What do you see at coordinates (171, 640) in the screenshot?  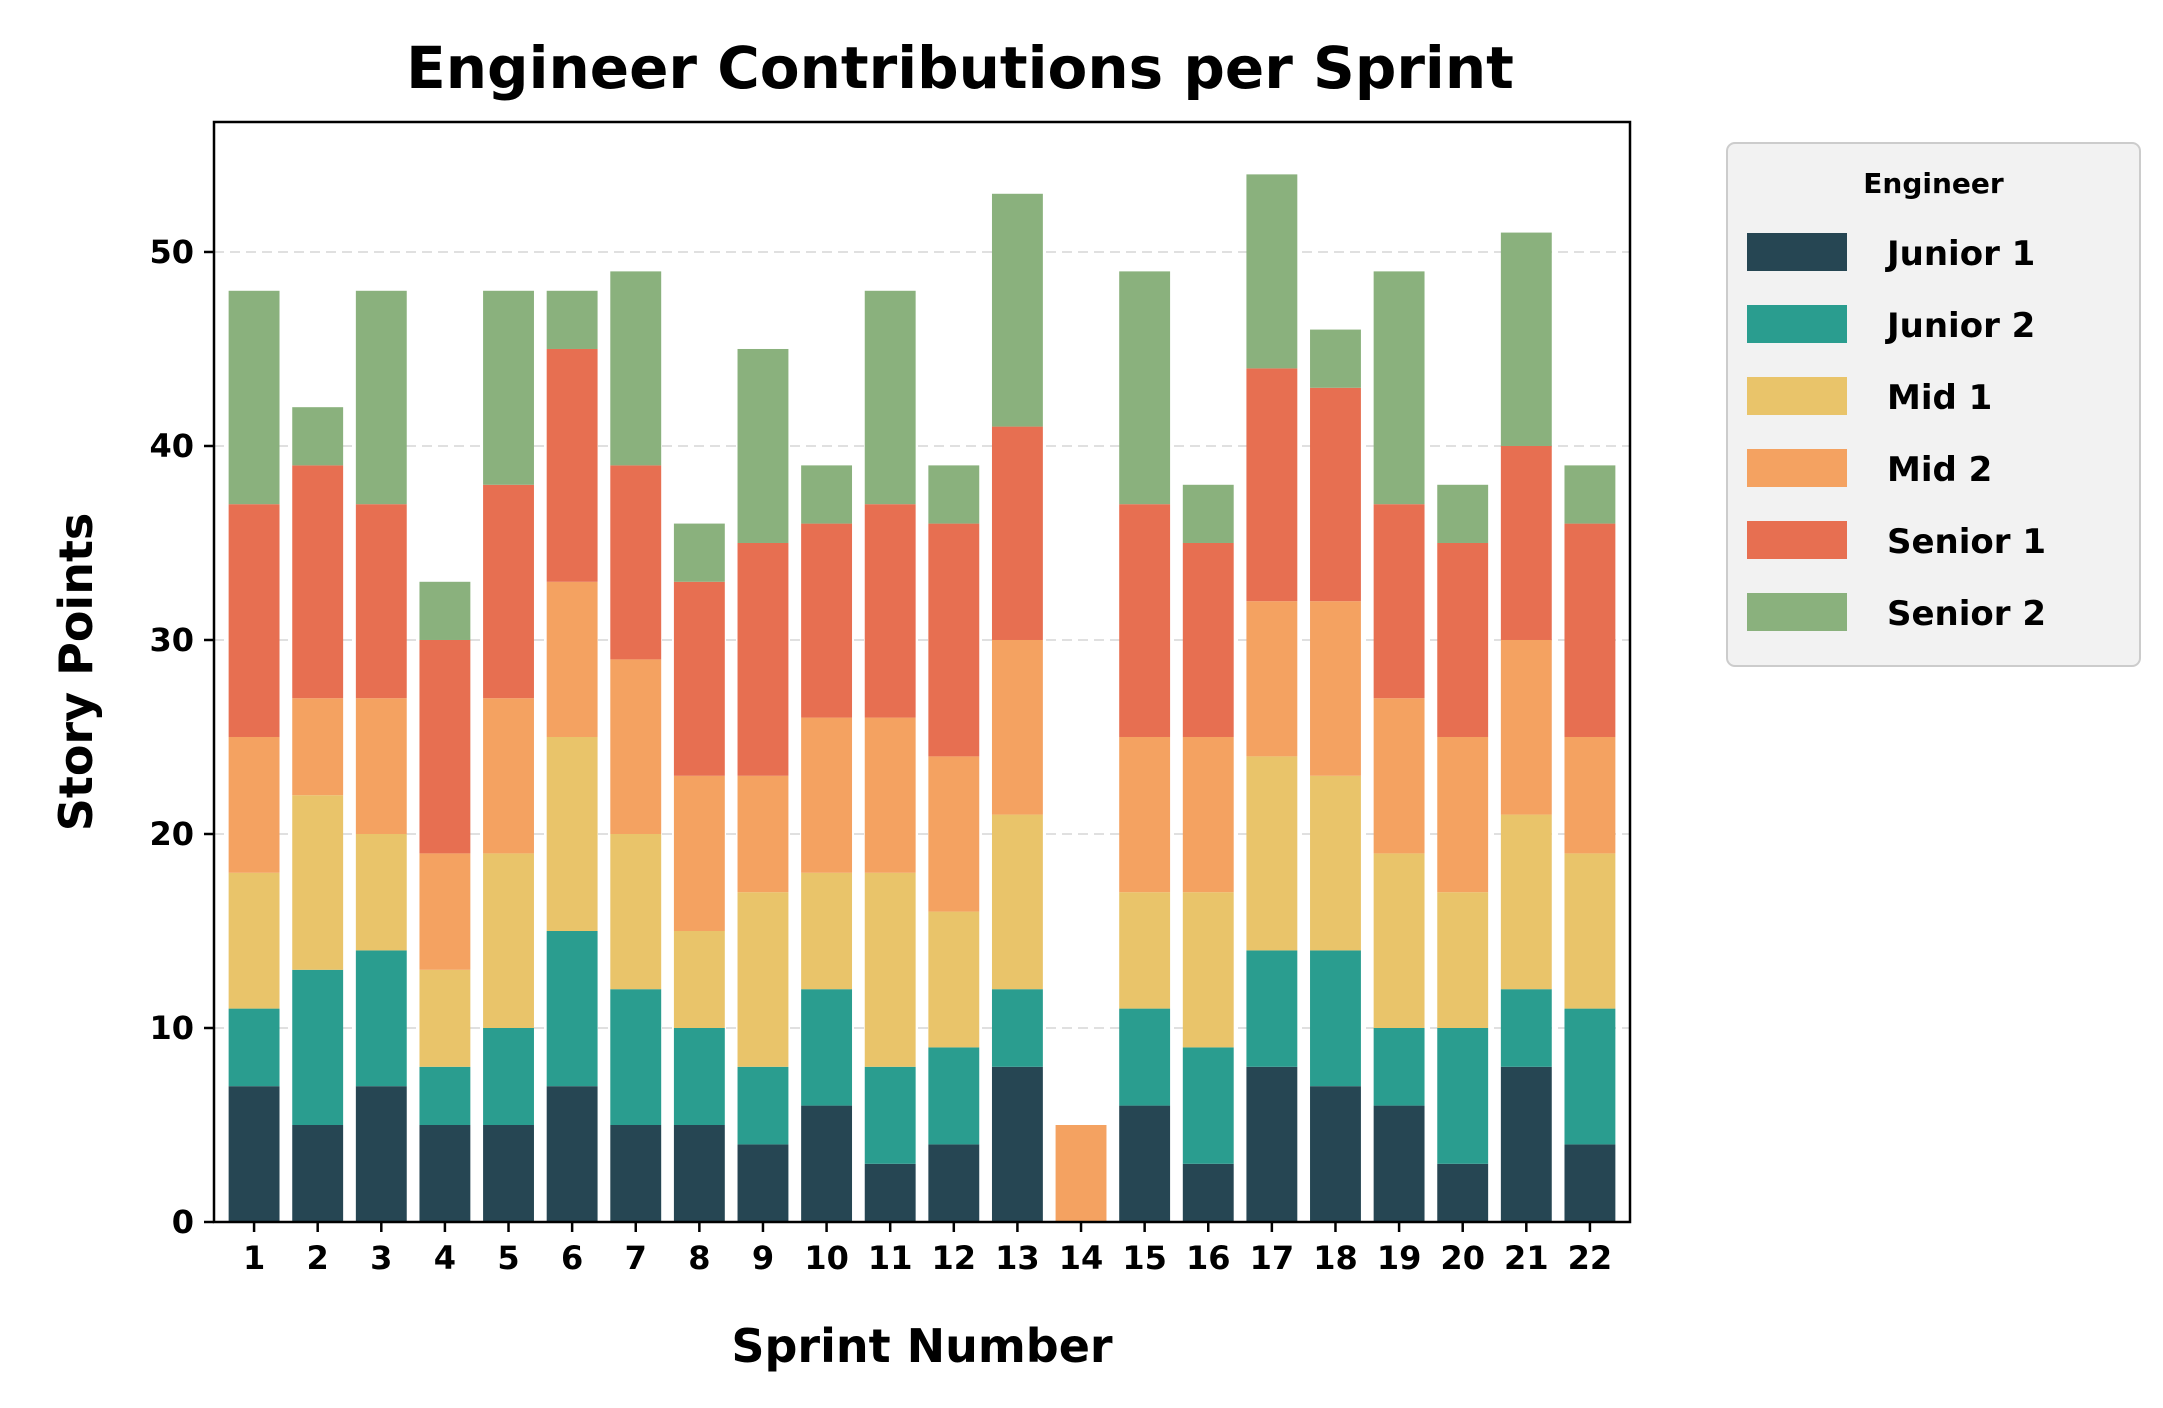 I see `y-tick-label: 30` at bounding box center [171, 640].